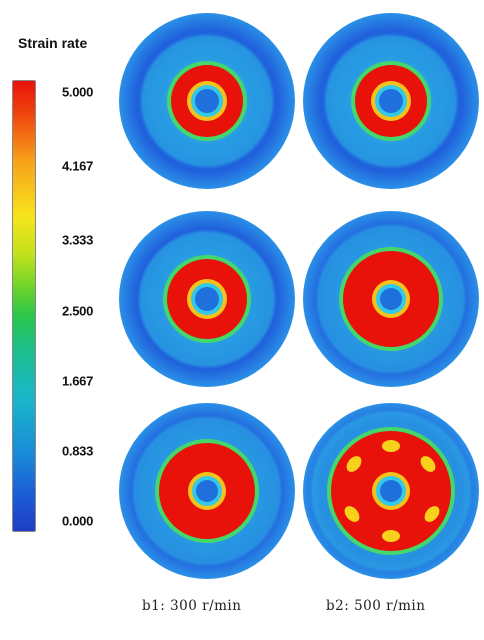 Image resolution: width=484 pixels, height=640 pixels. I want to click on legend-tick-5000: 5.000, so click(78, 92).